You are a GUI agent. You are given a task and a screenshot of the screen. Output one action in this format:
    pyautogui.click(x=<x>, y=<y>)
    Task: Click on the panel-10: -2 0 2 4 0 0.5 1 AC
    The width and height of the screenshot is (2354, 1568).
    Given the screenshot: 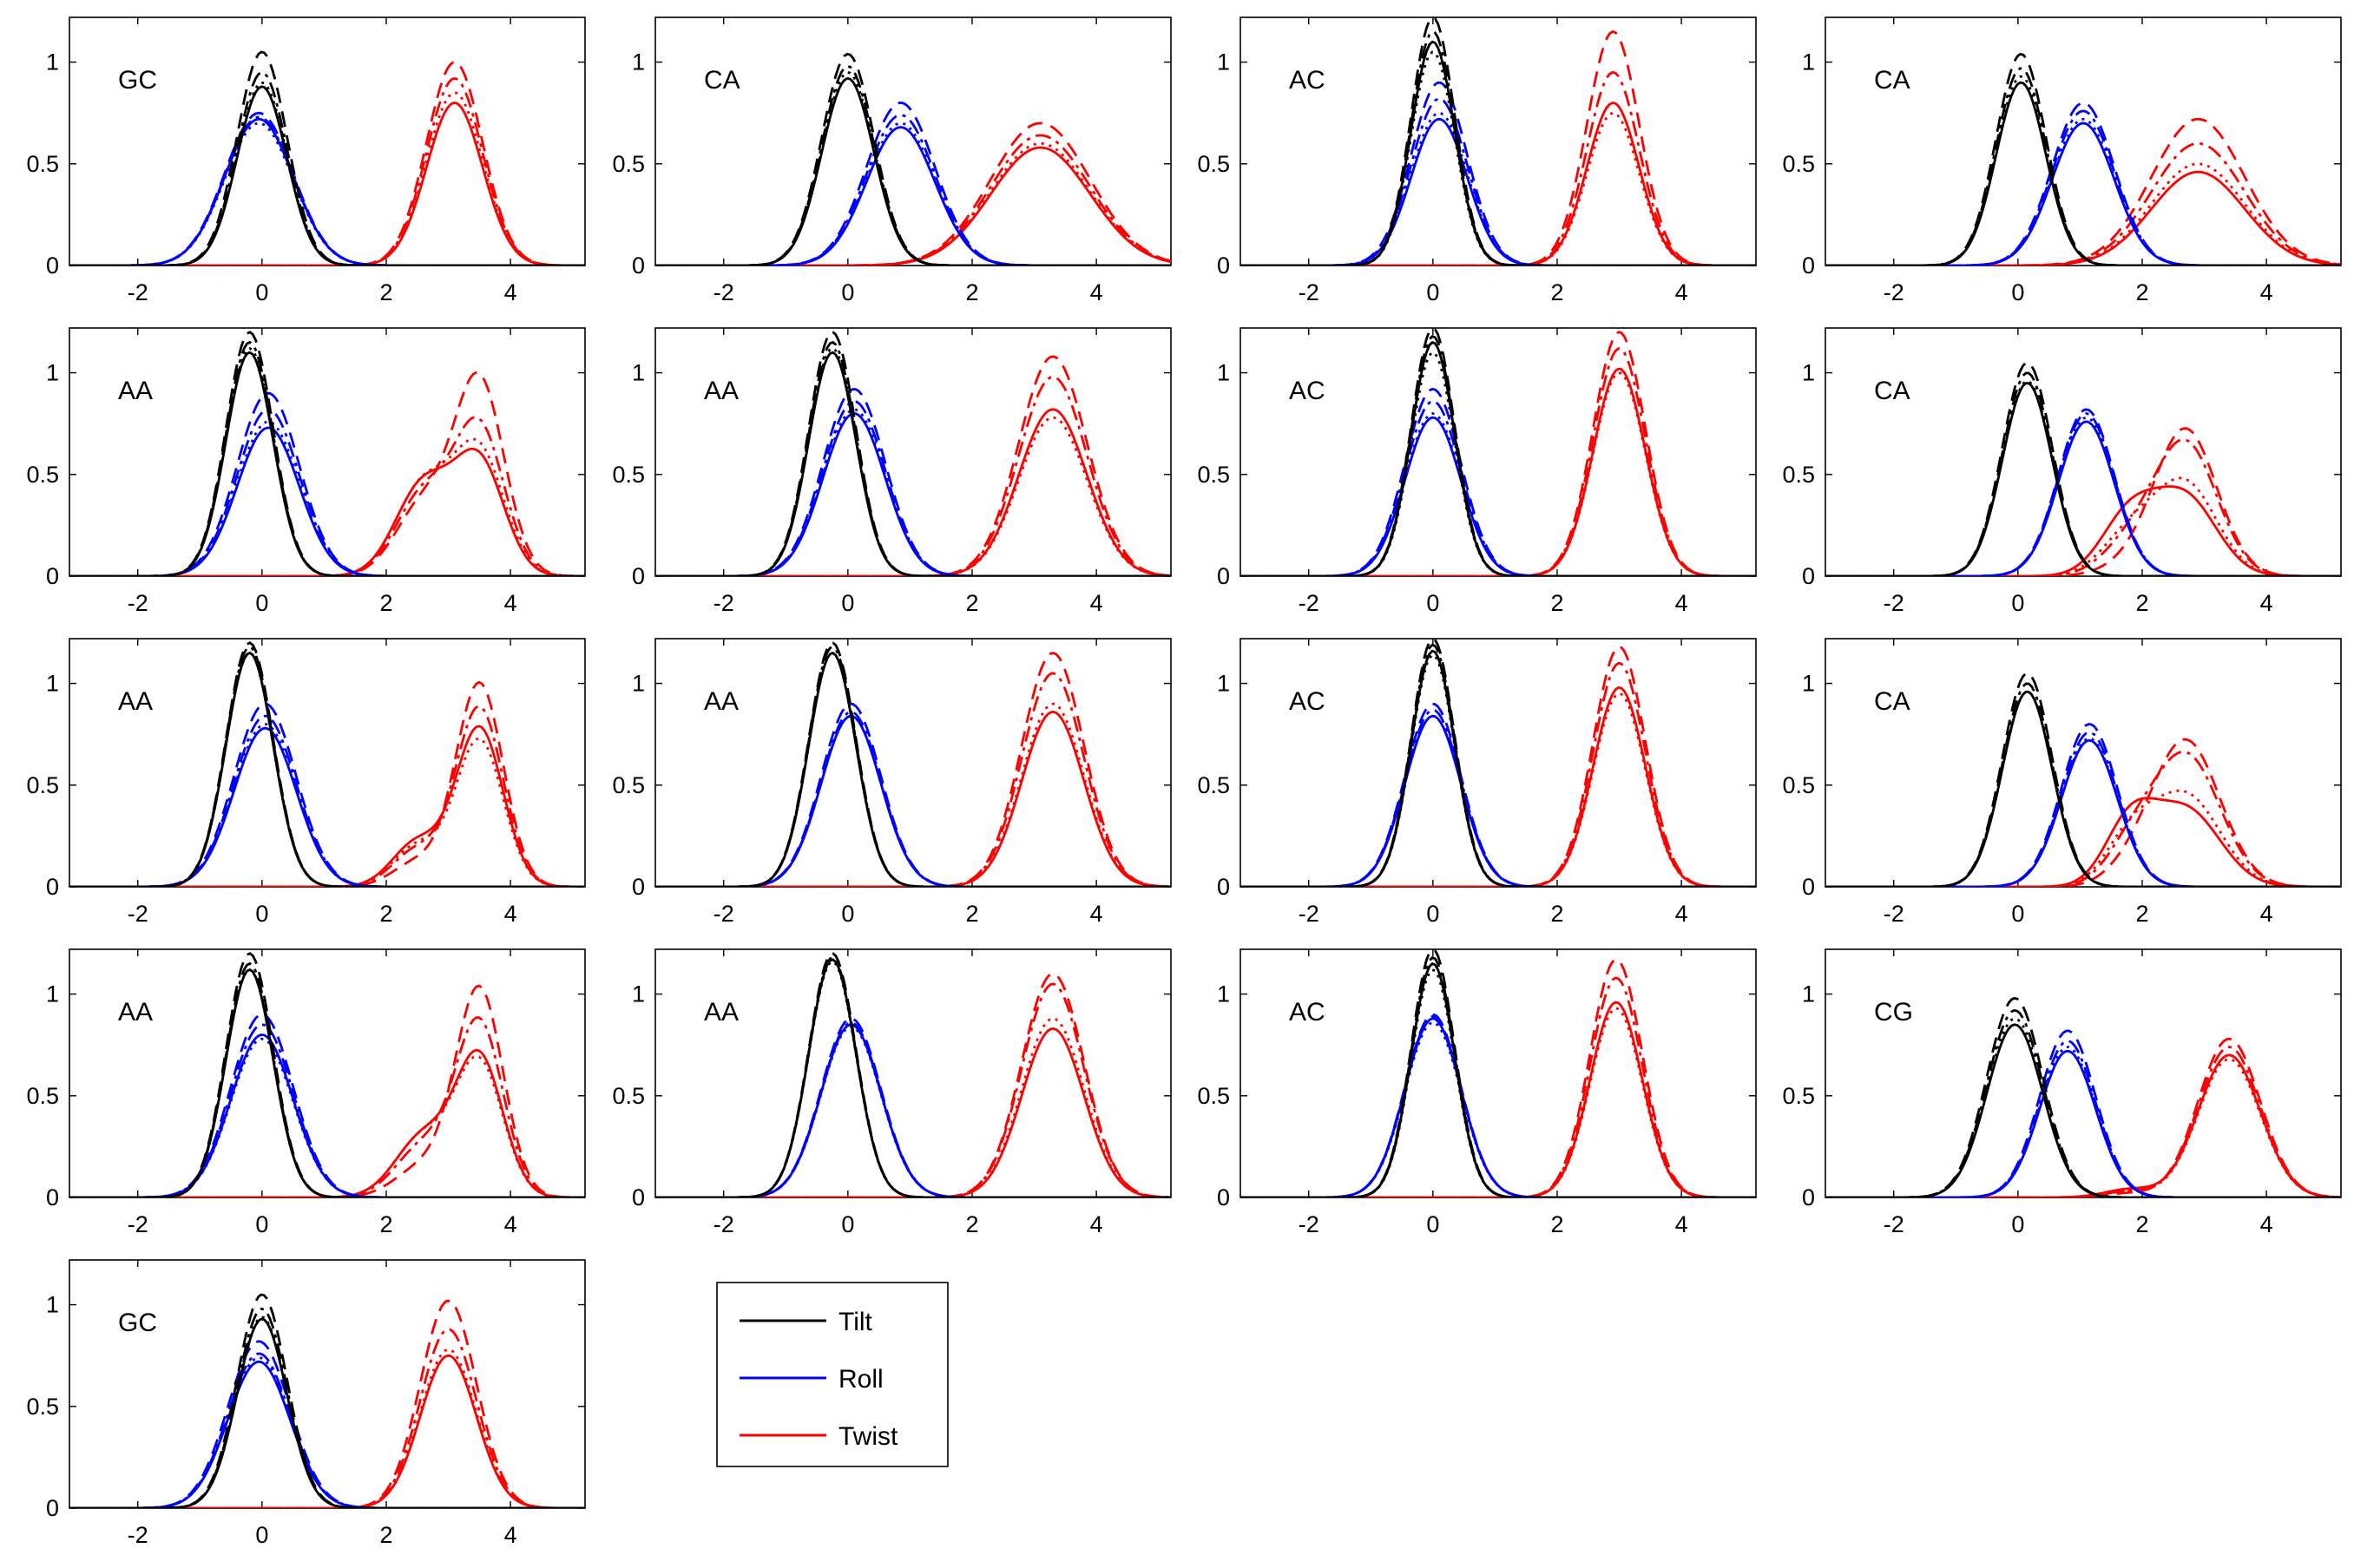 What is the action you would take?
    pyautogui.click(x=1477, y=782)
    